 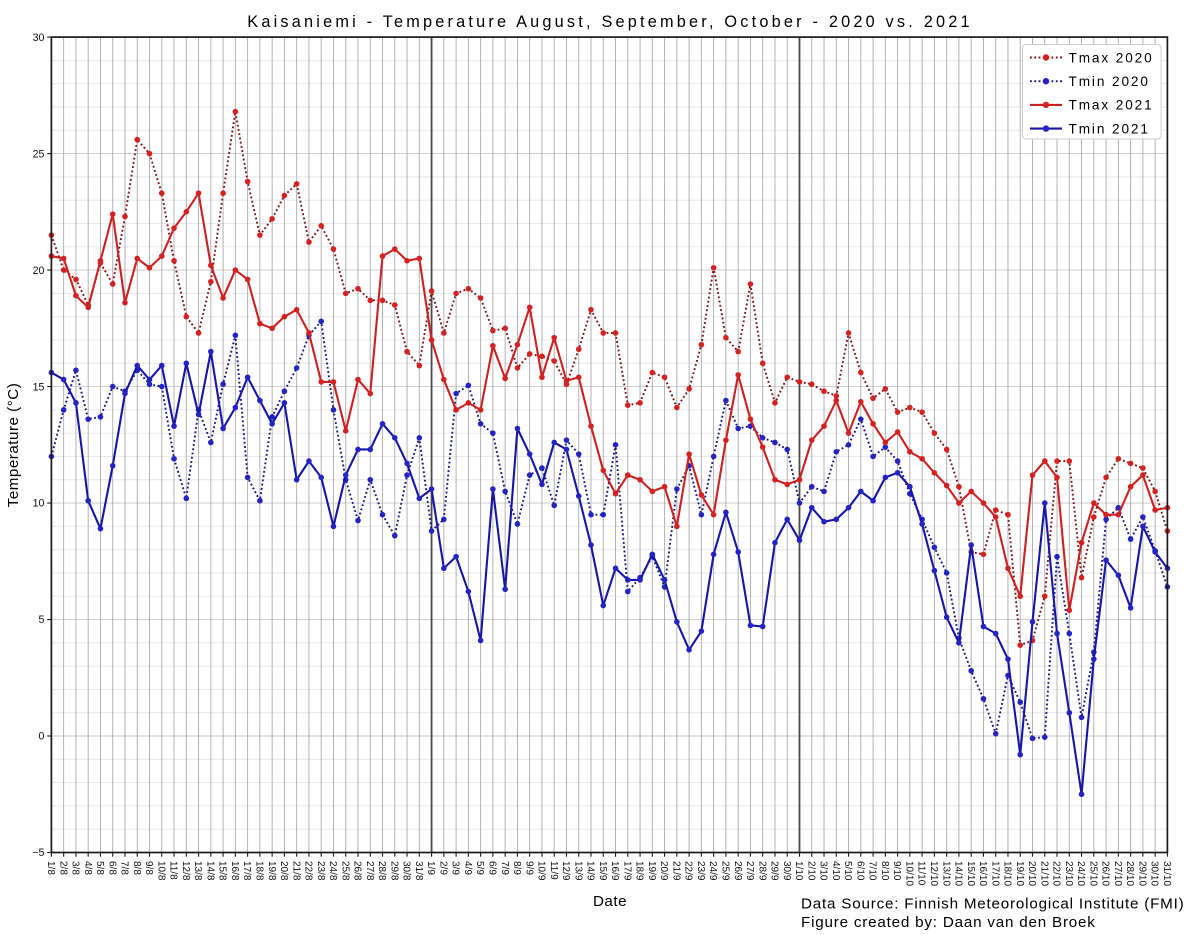 I want to click on svg-text: 21/8, so click(x=295, y=871).